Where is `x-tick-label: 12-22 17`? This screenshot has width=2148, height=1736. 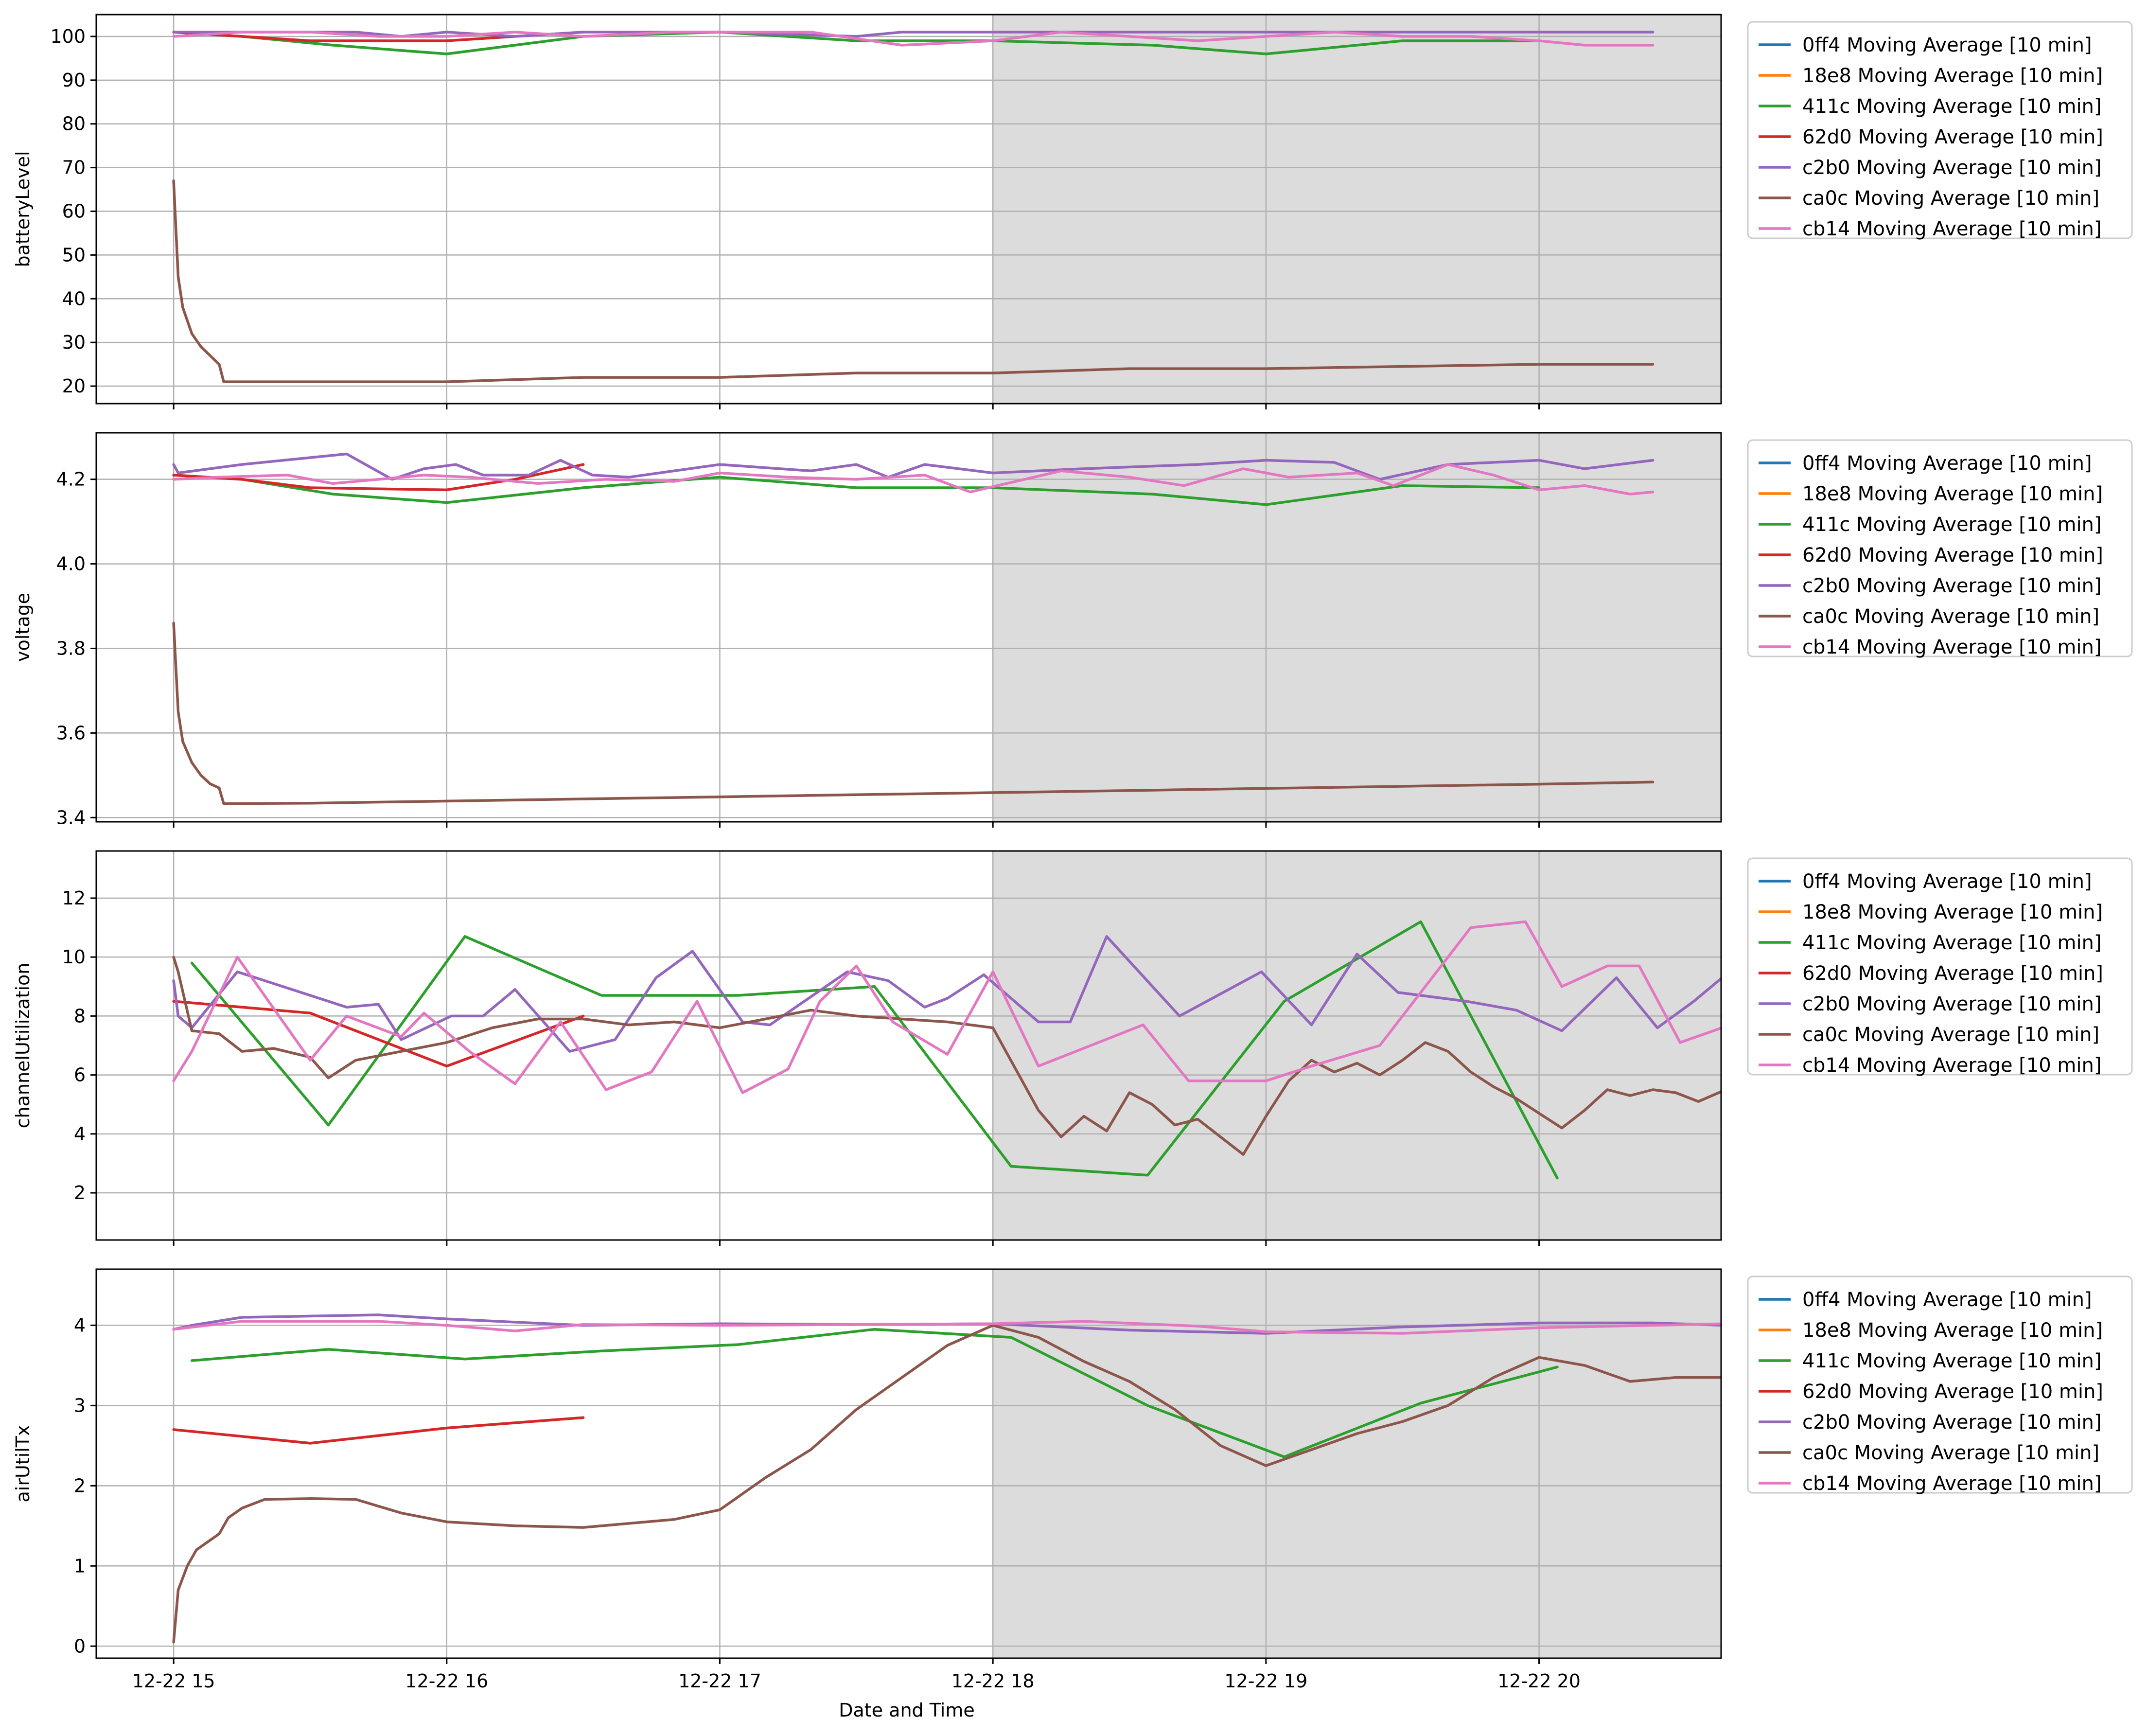
x-tick-label: 12-22 17 is located at coordinates (719, 1681).